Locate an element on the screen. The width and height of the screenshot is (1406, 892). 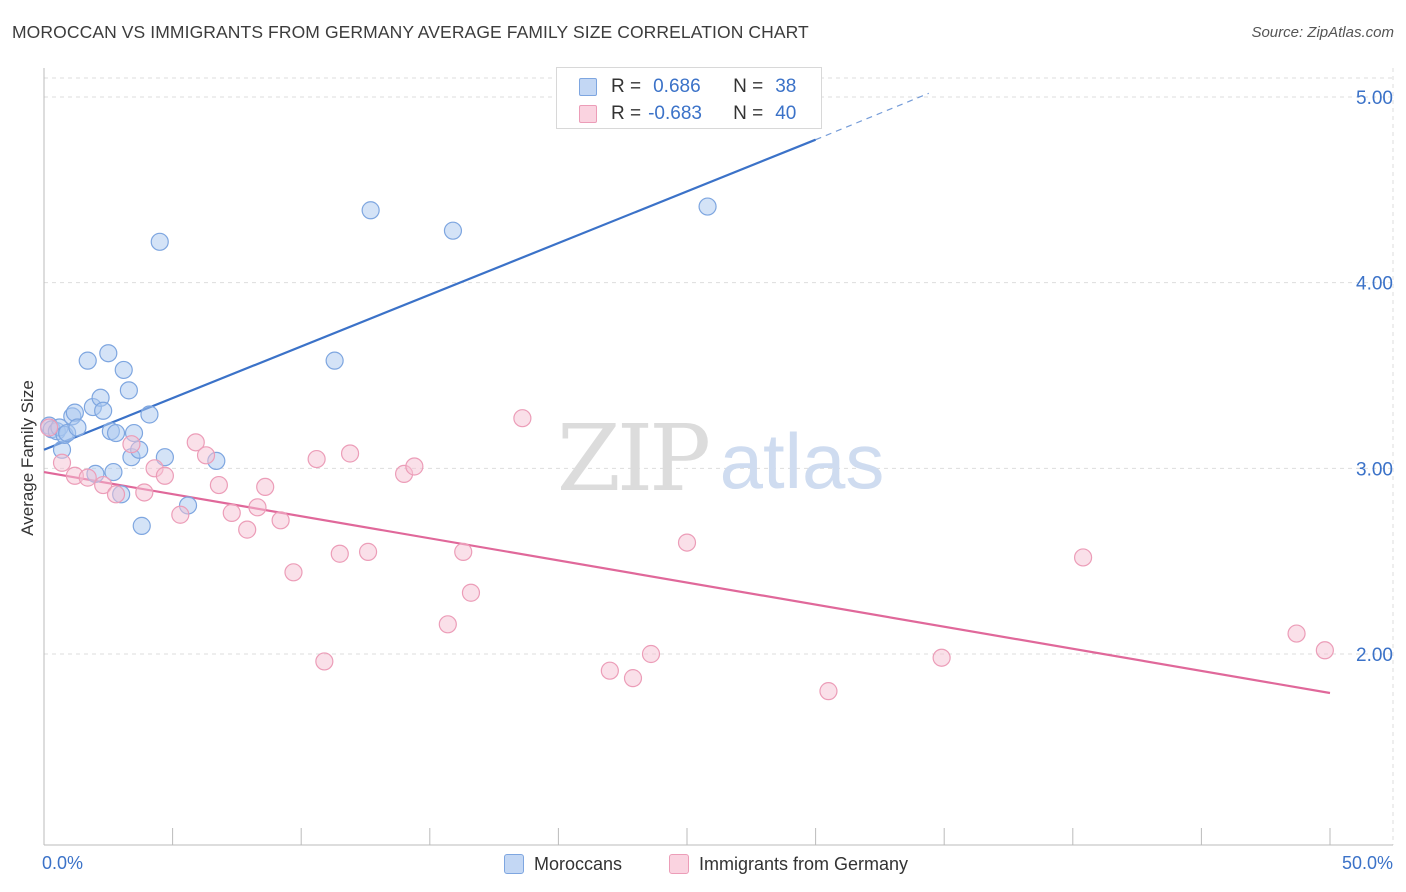
legend-item-moroccans: Moroccans is located at coordinates (563, 864).